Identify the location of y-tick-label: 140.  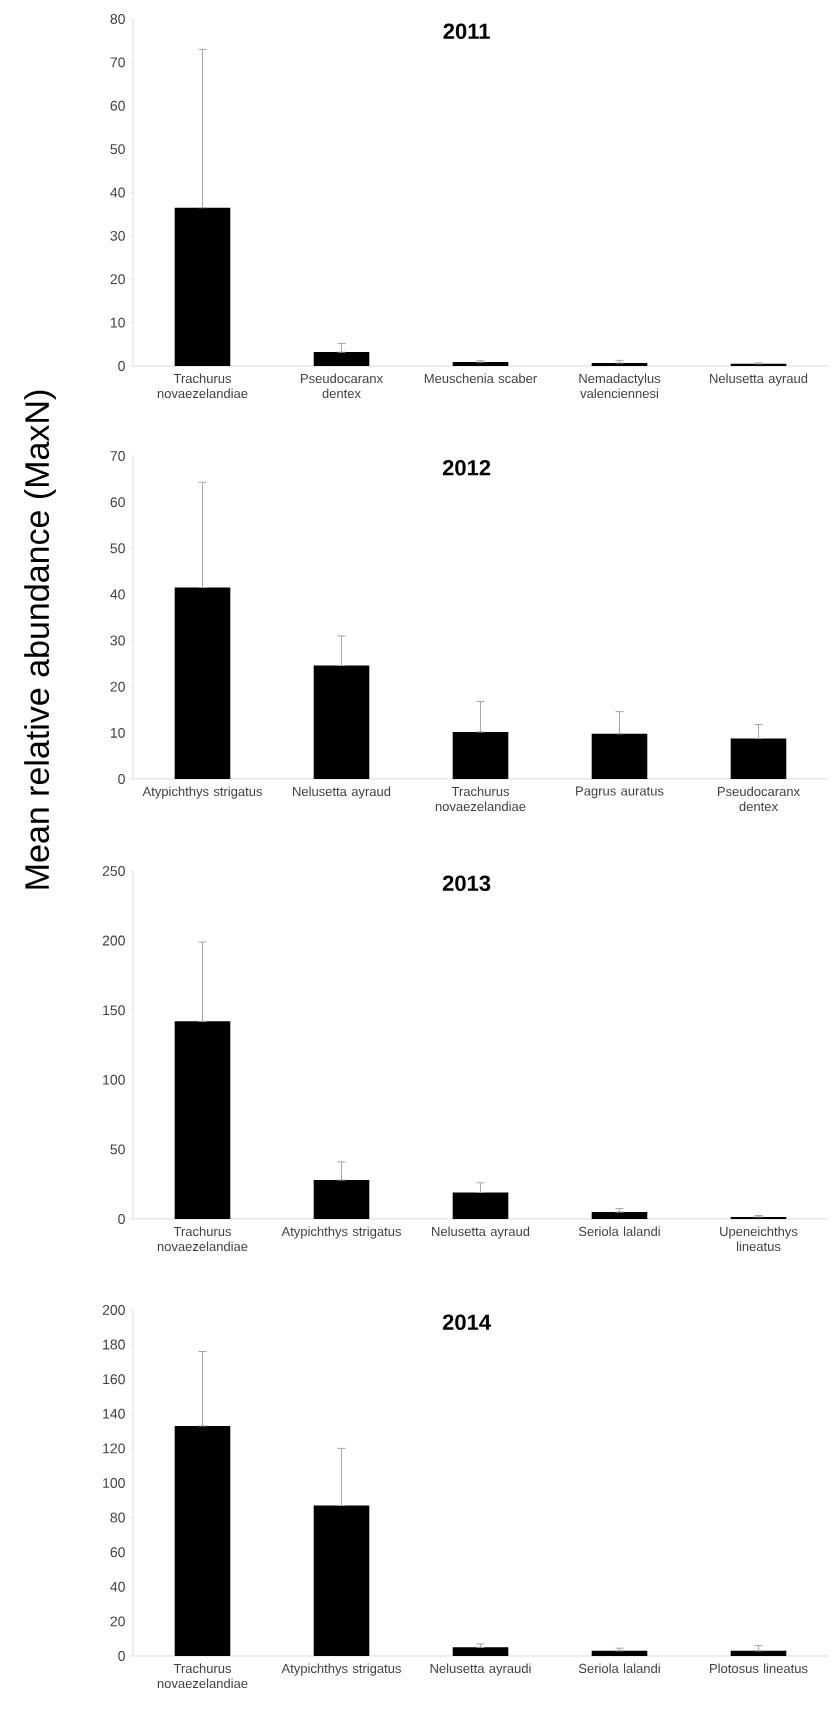
(114, 1413).